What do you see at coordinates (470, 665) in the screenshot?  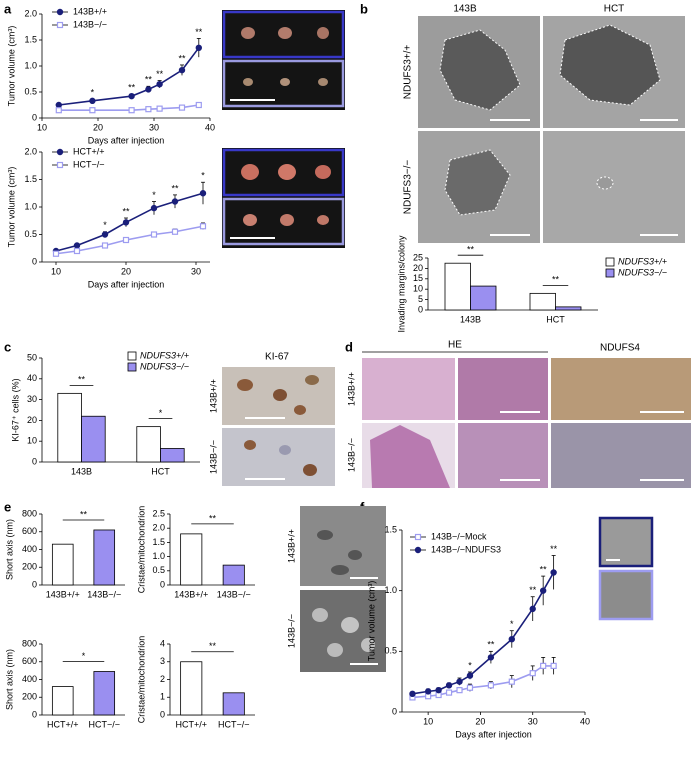 I see `significance: *` at bounding box center [470, 665].